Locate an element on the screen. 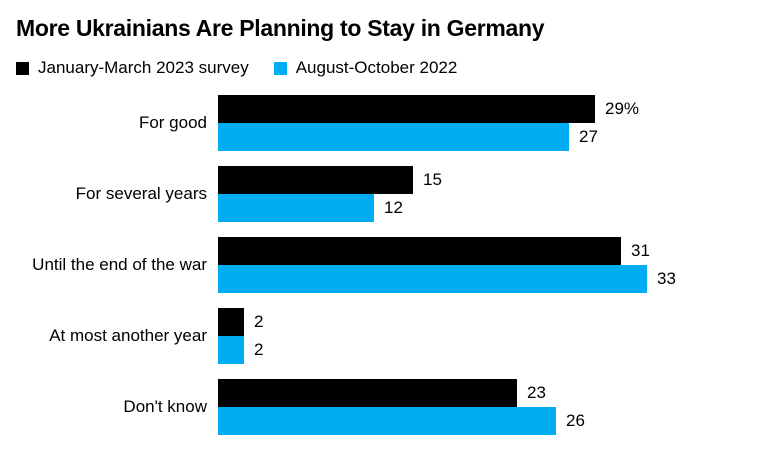 The height and width of the screenshot is (468, 778). bar-pair: 23 26 is located at coordinates (498, 407).